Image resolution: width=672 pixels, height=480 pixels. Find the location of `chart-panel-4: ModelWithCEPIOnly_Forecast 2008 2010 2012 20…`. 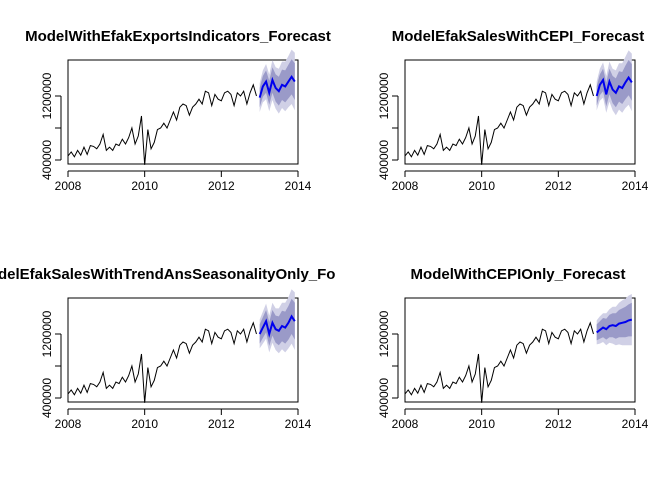

chart-panel-4: ModelWithCEPIOnly_Forecast 2008 2010 2012 20… is located at coordinates (513, 348).